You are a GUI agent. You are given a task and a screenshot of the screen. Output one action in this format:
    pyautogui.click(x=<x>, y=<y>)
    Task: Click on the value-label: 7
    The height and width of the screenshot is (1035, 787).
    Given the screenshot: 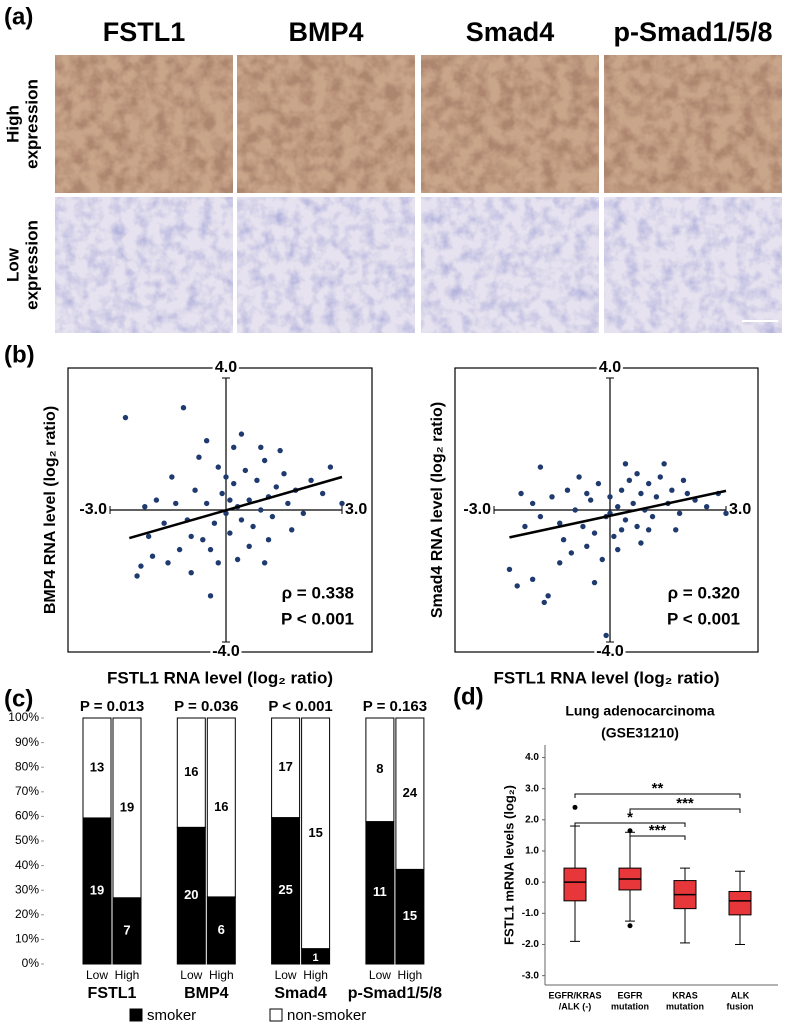 What is the action you would take?
    pyautogui.click(x=126, y=929)
    